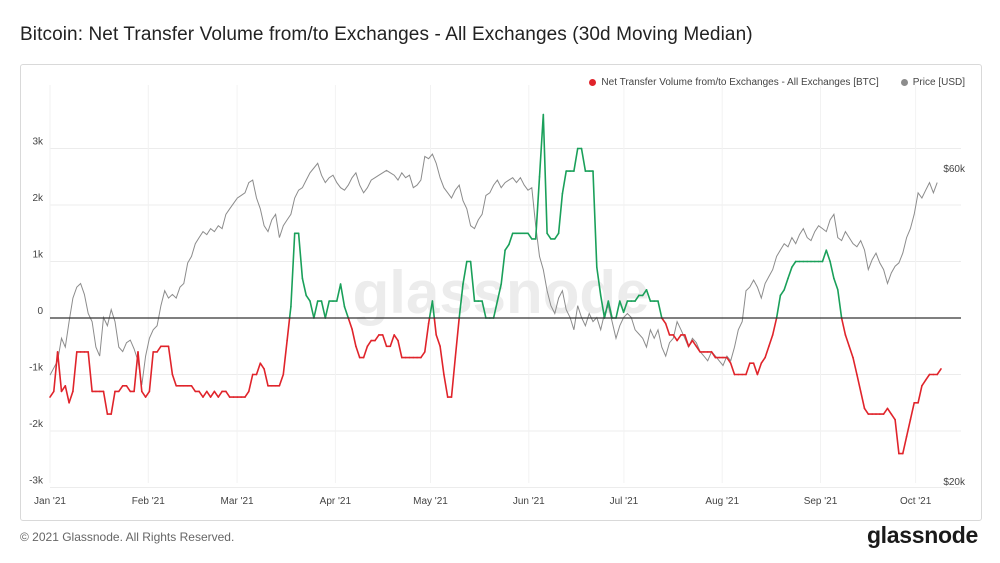 The width and height of the screenshot is (1000, 563). Describe the element at coordinates (932, 82) in the screenshot. I see `legend-item-price: Price [USD]` at that location.